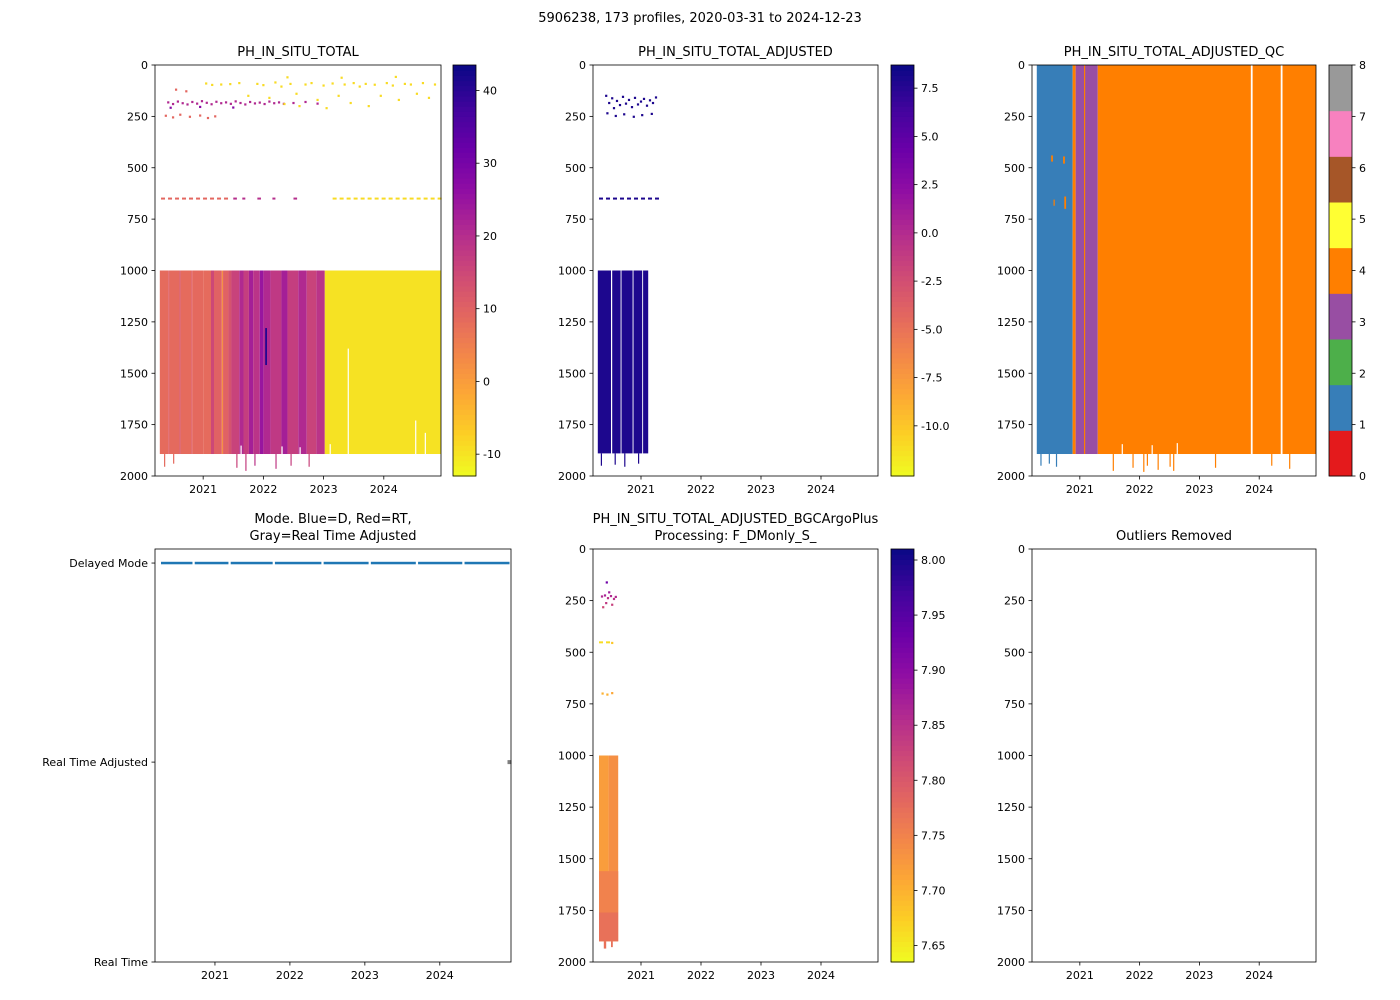  Describe the element at coordinates (1362, 476) in the screenshot. I see `colorbar-tick-label: 0` at that location.